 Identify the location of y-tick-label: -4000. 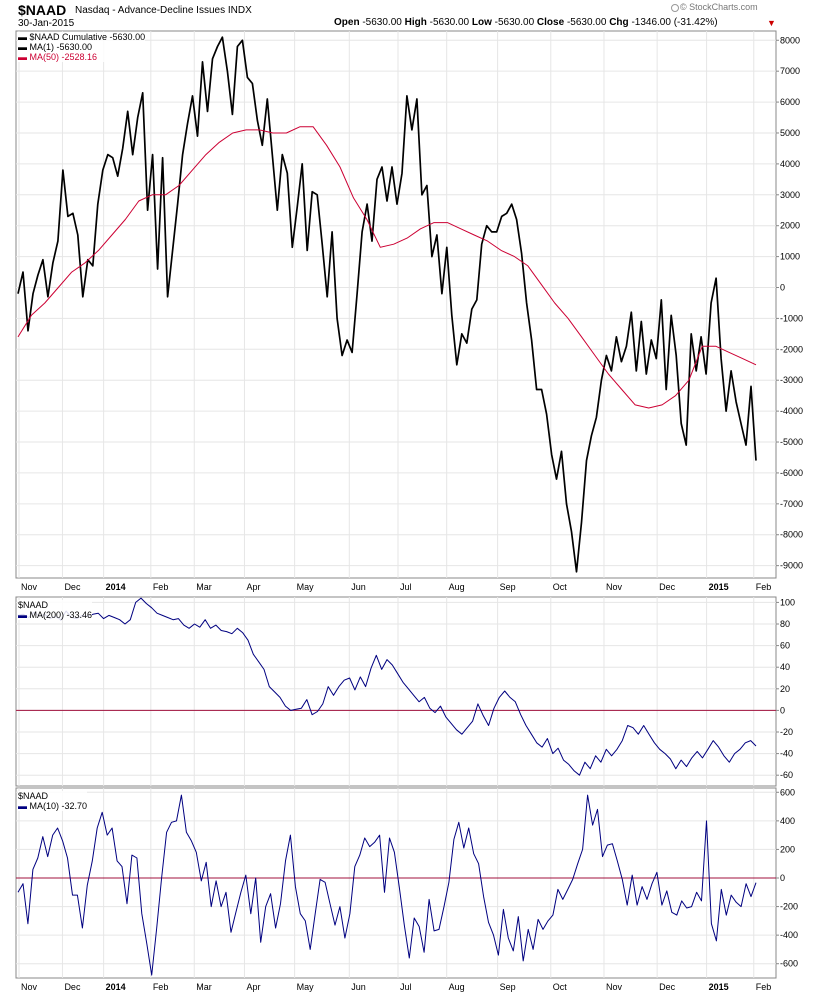
(791, 411).